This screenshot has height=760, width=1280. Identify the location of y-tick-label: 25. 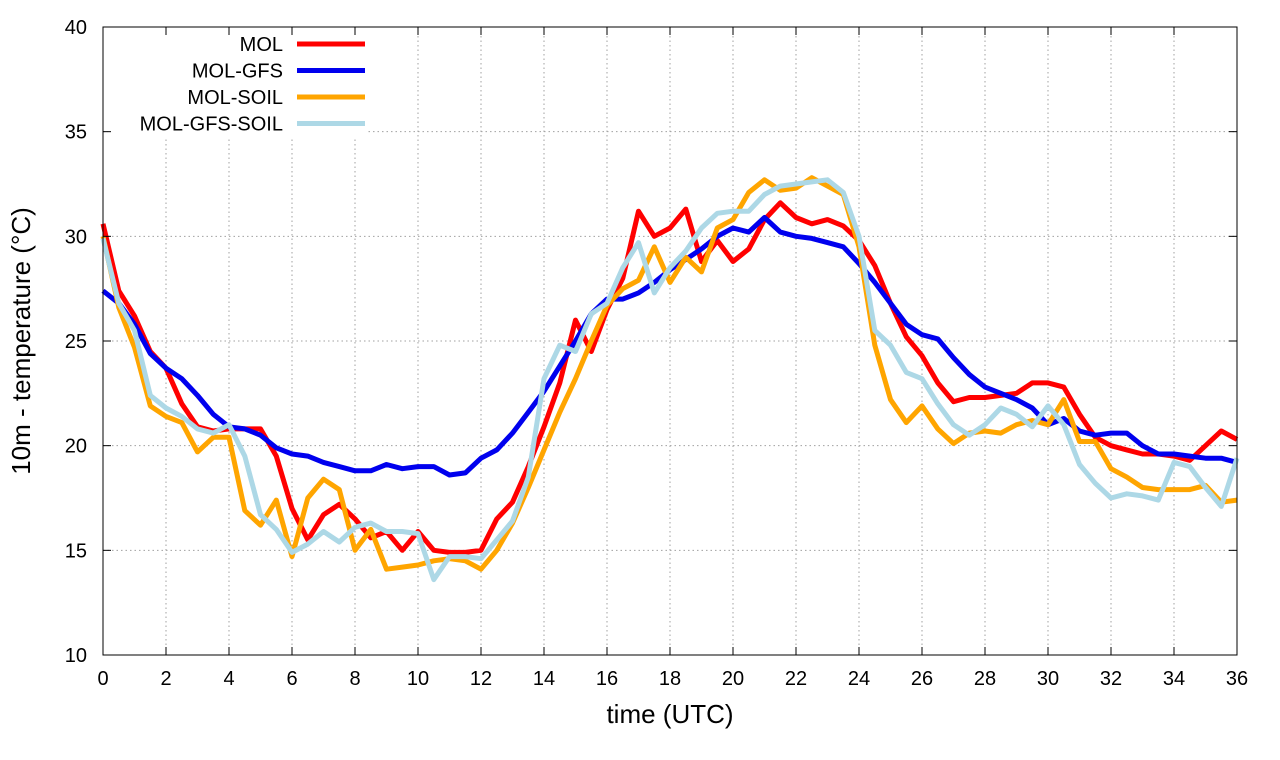
(76, 342).